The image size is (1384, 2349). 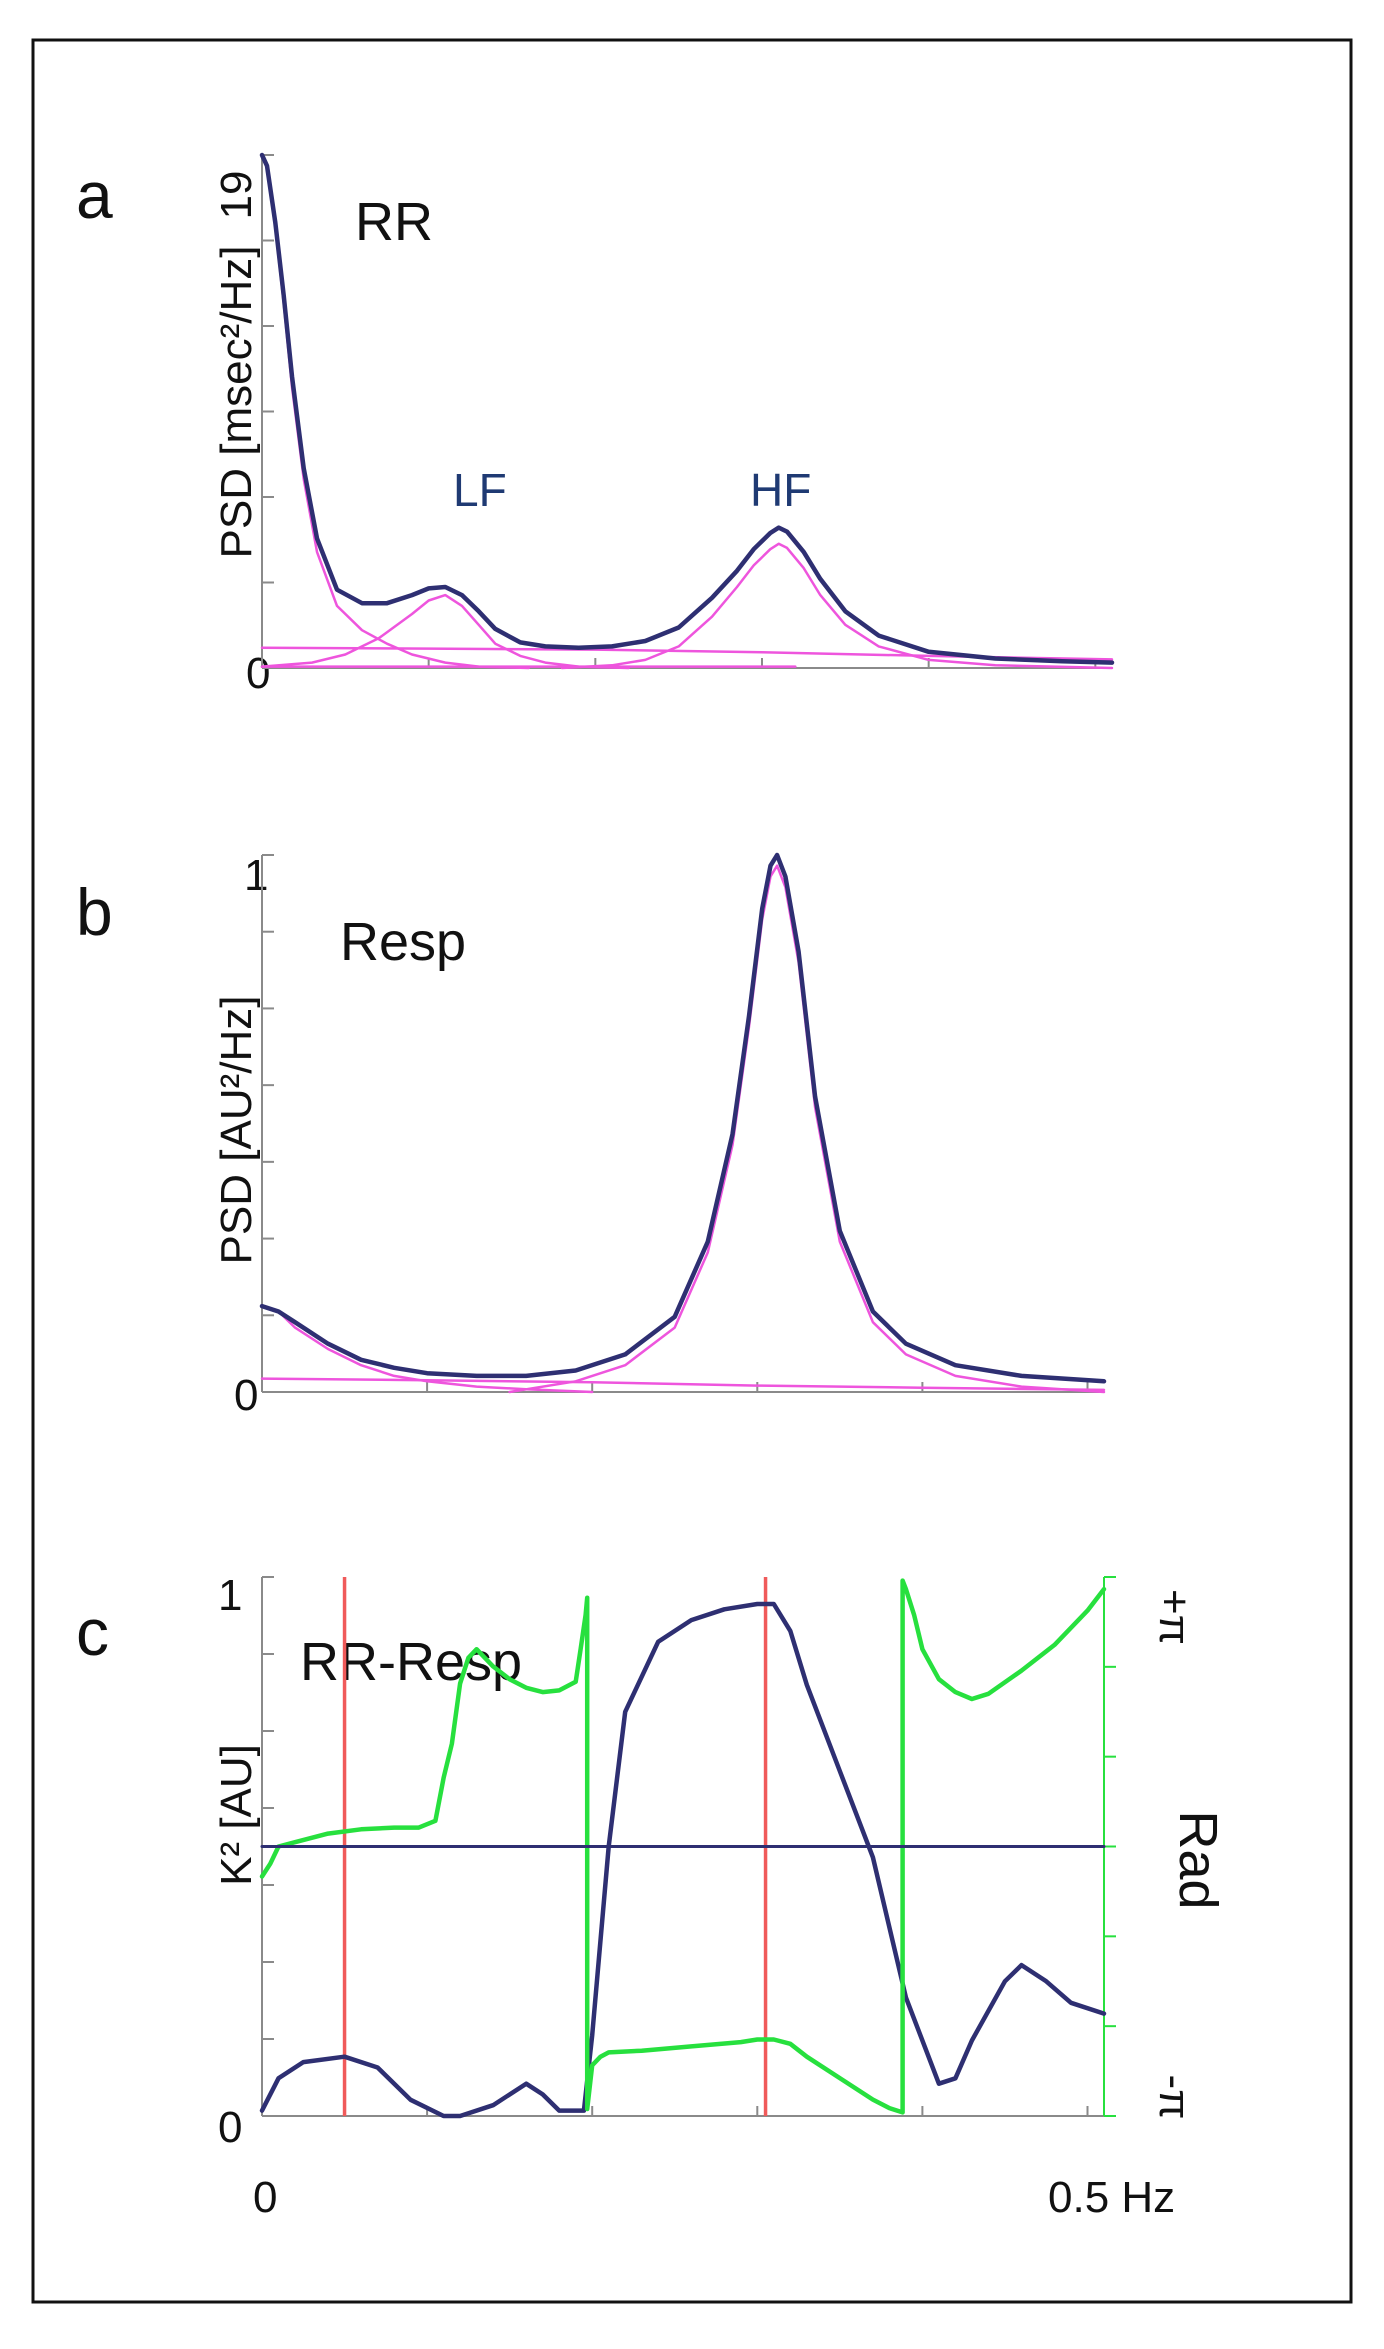 What do you see at coordinates (427, 1349) in the screenshot?
I see `panel-b-series-component-low` at bounding box center [427, 1349].